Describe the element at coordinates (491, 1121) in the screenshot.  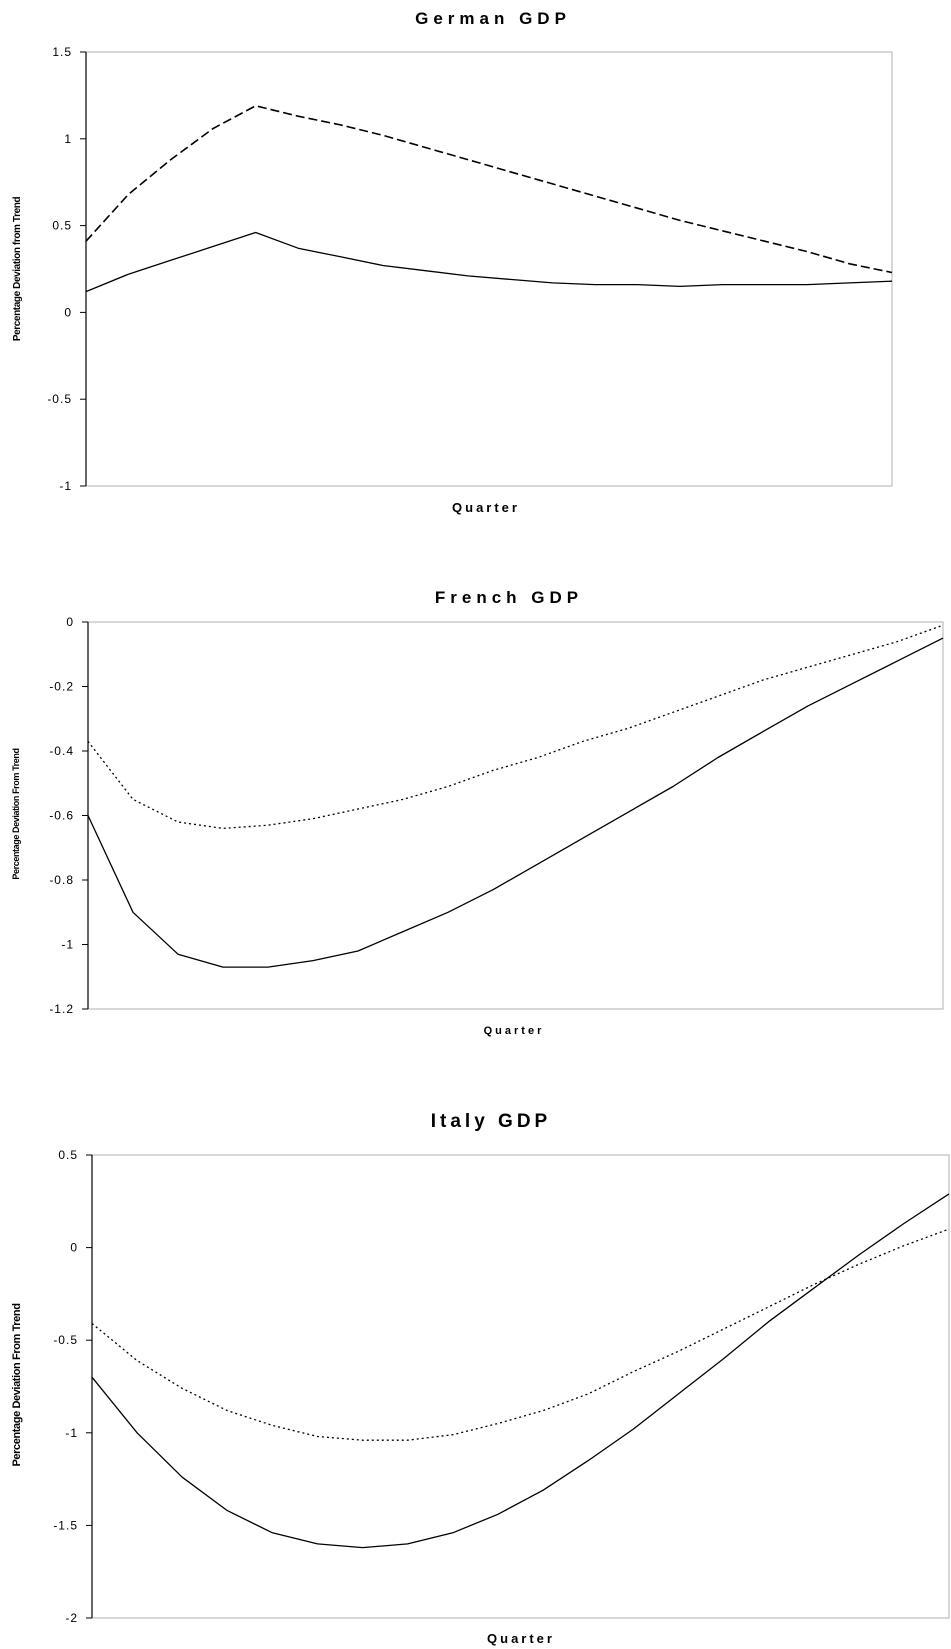
I see `chart-title: Italy GDP` at that location.